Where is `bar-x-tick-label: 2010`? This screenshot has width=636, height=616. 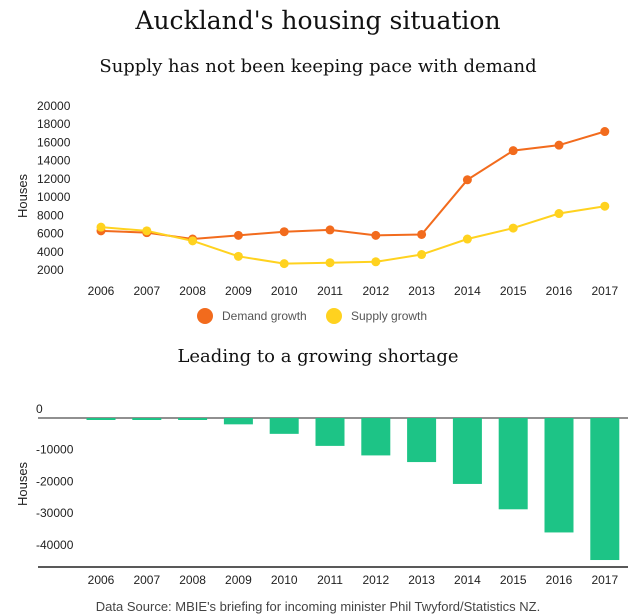 bar-x-tick-label: 2010 is located at coordinates (284, 580).